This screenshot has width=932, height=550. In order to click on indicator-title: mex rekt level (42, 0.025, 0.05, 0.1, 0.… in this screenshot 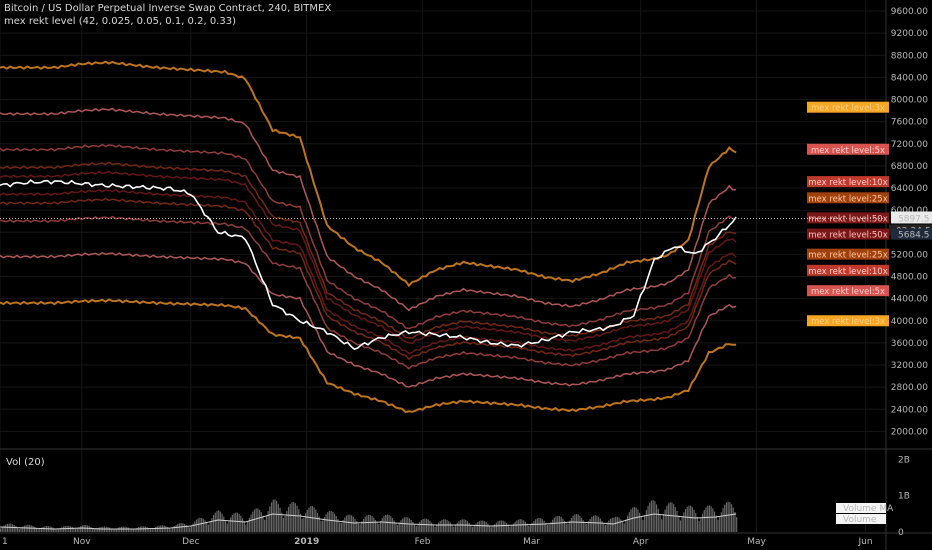, I will do `click(120, 21)`.